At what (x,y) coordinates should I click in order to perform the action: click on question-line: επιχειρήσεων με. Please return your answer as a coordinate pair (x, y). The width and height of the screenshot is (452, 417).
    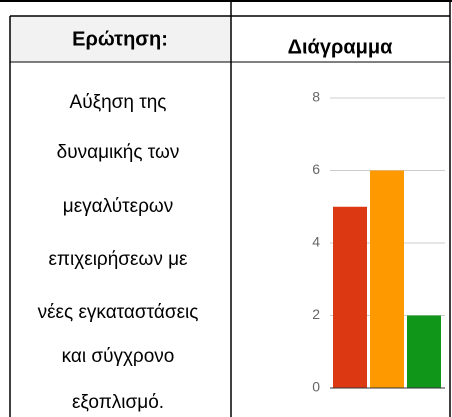
    Looking at the image, I should click on (118, 259).